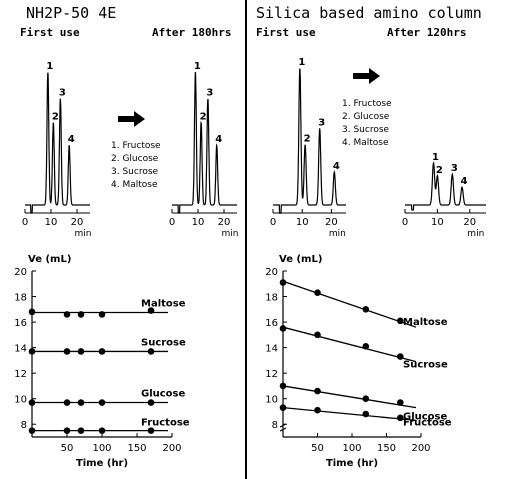  Describe the element at coordinates (136, 146) in the screenshot. I see `legend-item-0-0: 1. Fructose` at that location.